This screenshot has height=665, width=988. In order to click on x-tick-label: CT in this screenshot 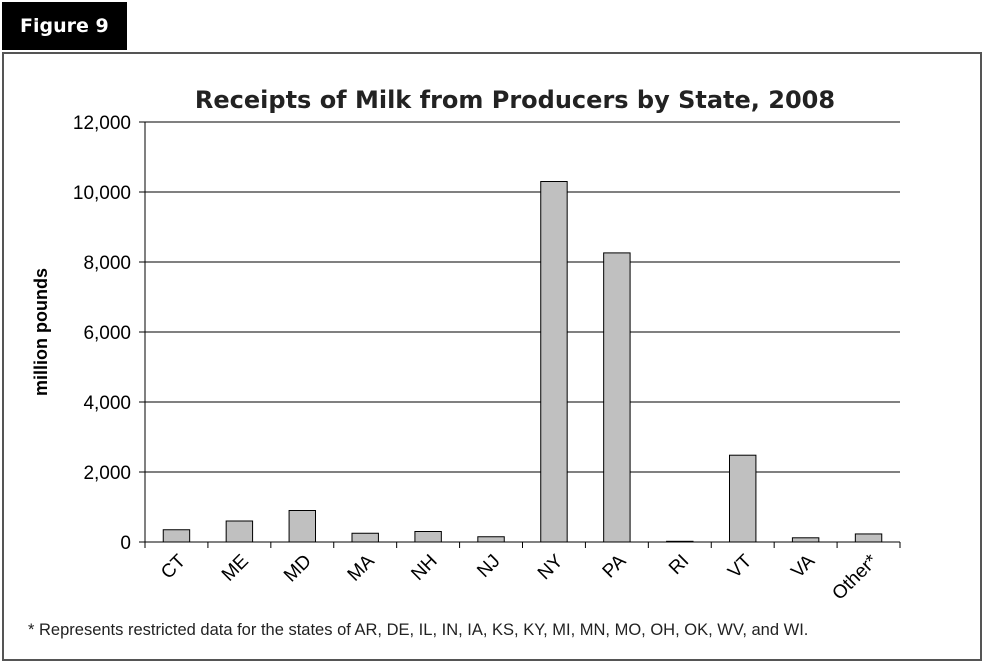, I will do `click(173, 566)`.